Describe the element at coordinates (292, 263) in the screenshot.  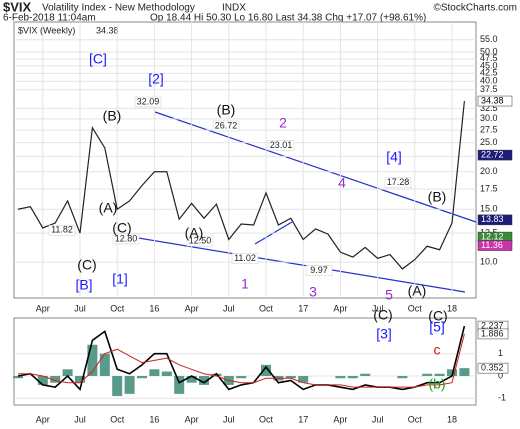
I see `trend-line` at that location.